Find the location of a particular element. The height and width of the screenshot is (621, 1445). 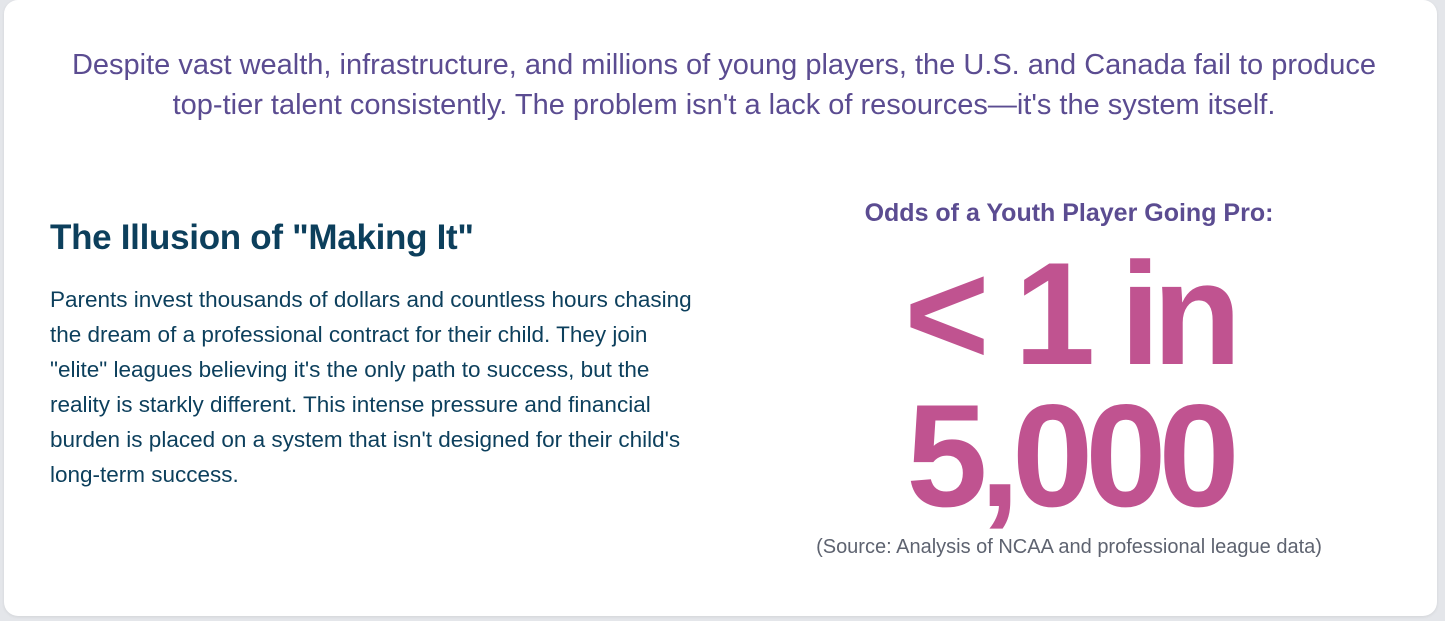

stat-value: < 1 in 5,000 is located at coordinates (1072, 384).